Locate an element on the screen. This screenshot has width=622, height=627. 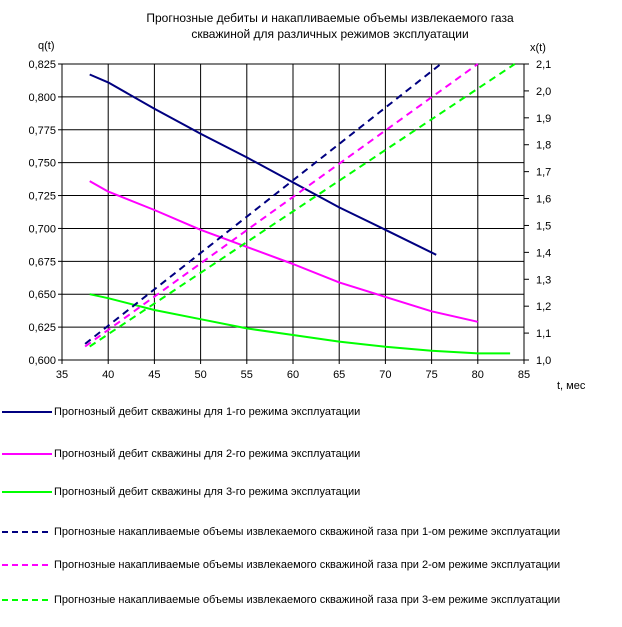
y-right-tick-label: 2,0 is located at coordinates (543, 92).